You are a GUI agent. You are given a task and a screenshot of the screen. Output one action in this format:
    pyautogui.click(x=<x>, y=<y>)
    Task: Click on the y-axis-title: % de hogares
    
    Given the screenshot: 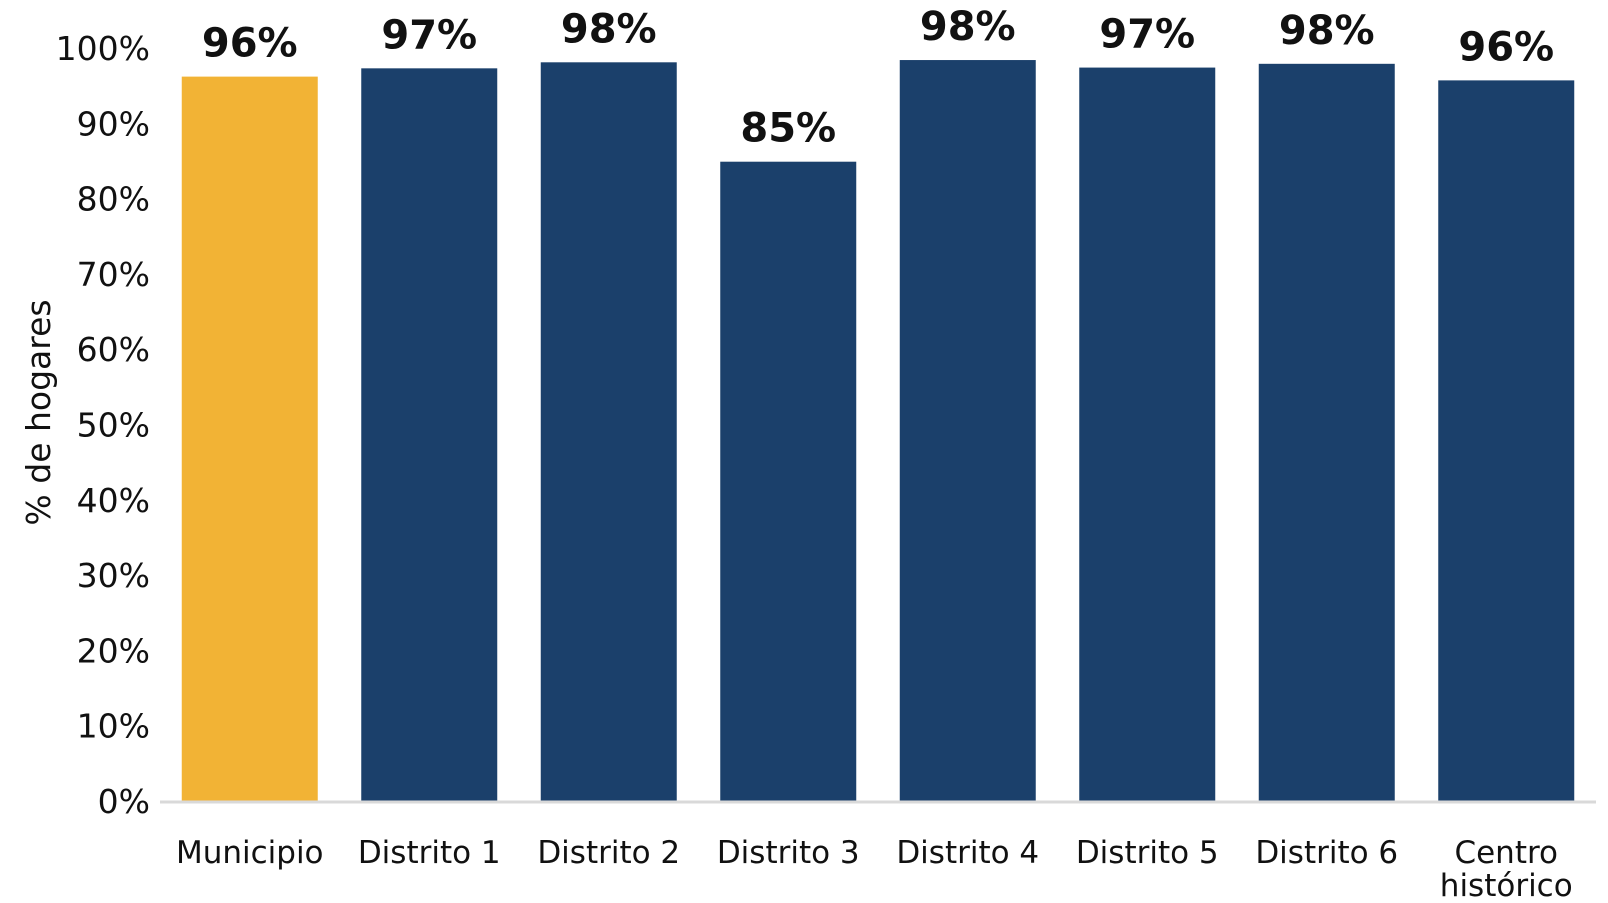 What is the action you would take?
    pyautogui.click(x=38, y=412)
    